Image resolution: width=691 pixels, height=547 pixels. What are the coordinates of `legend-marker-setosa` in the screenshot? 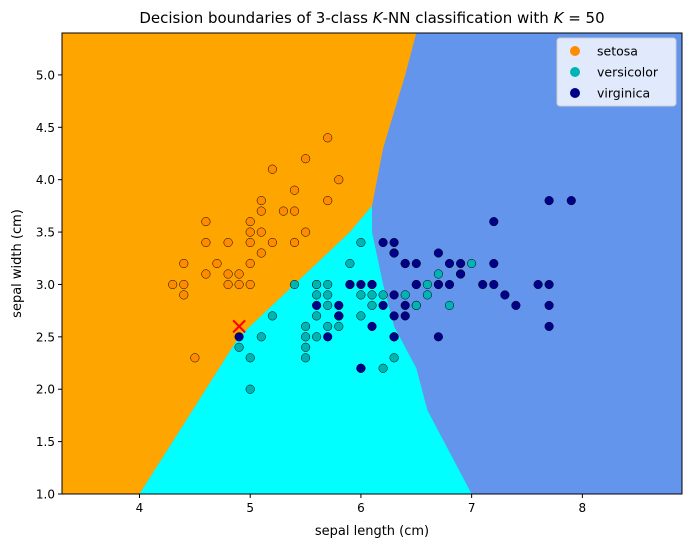 It's located at (575, 51).